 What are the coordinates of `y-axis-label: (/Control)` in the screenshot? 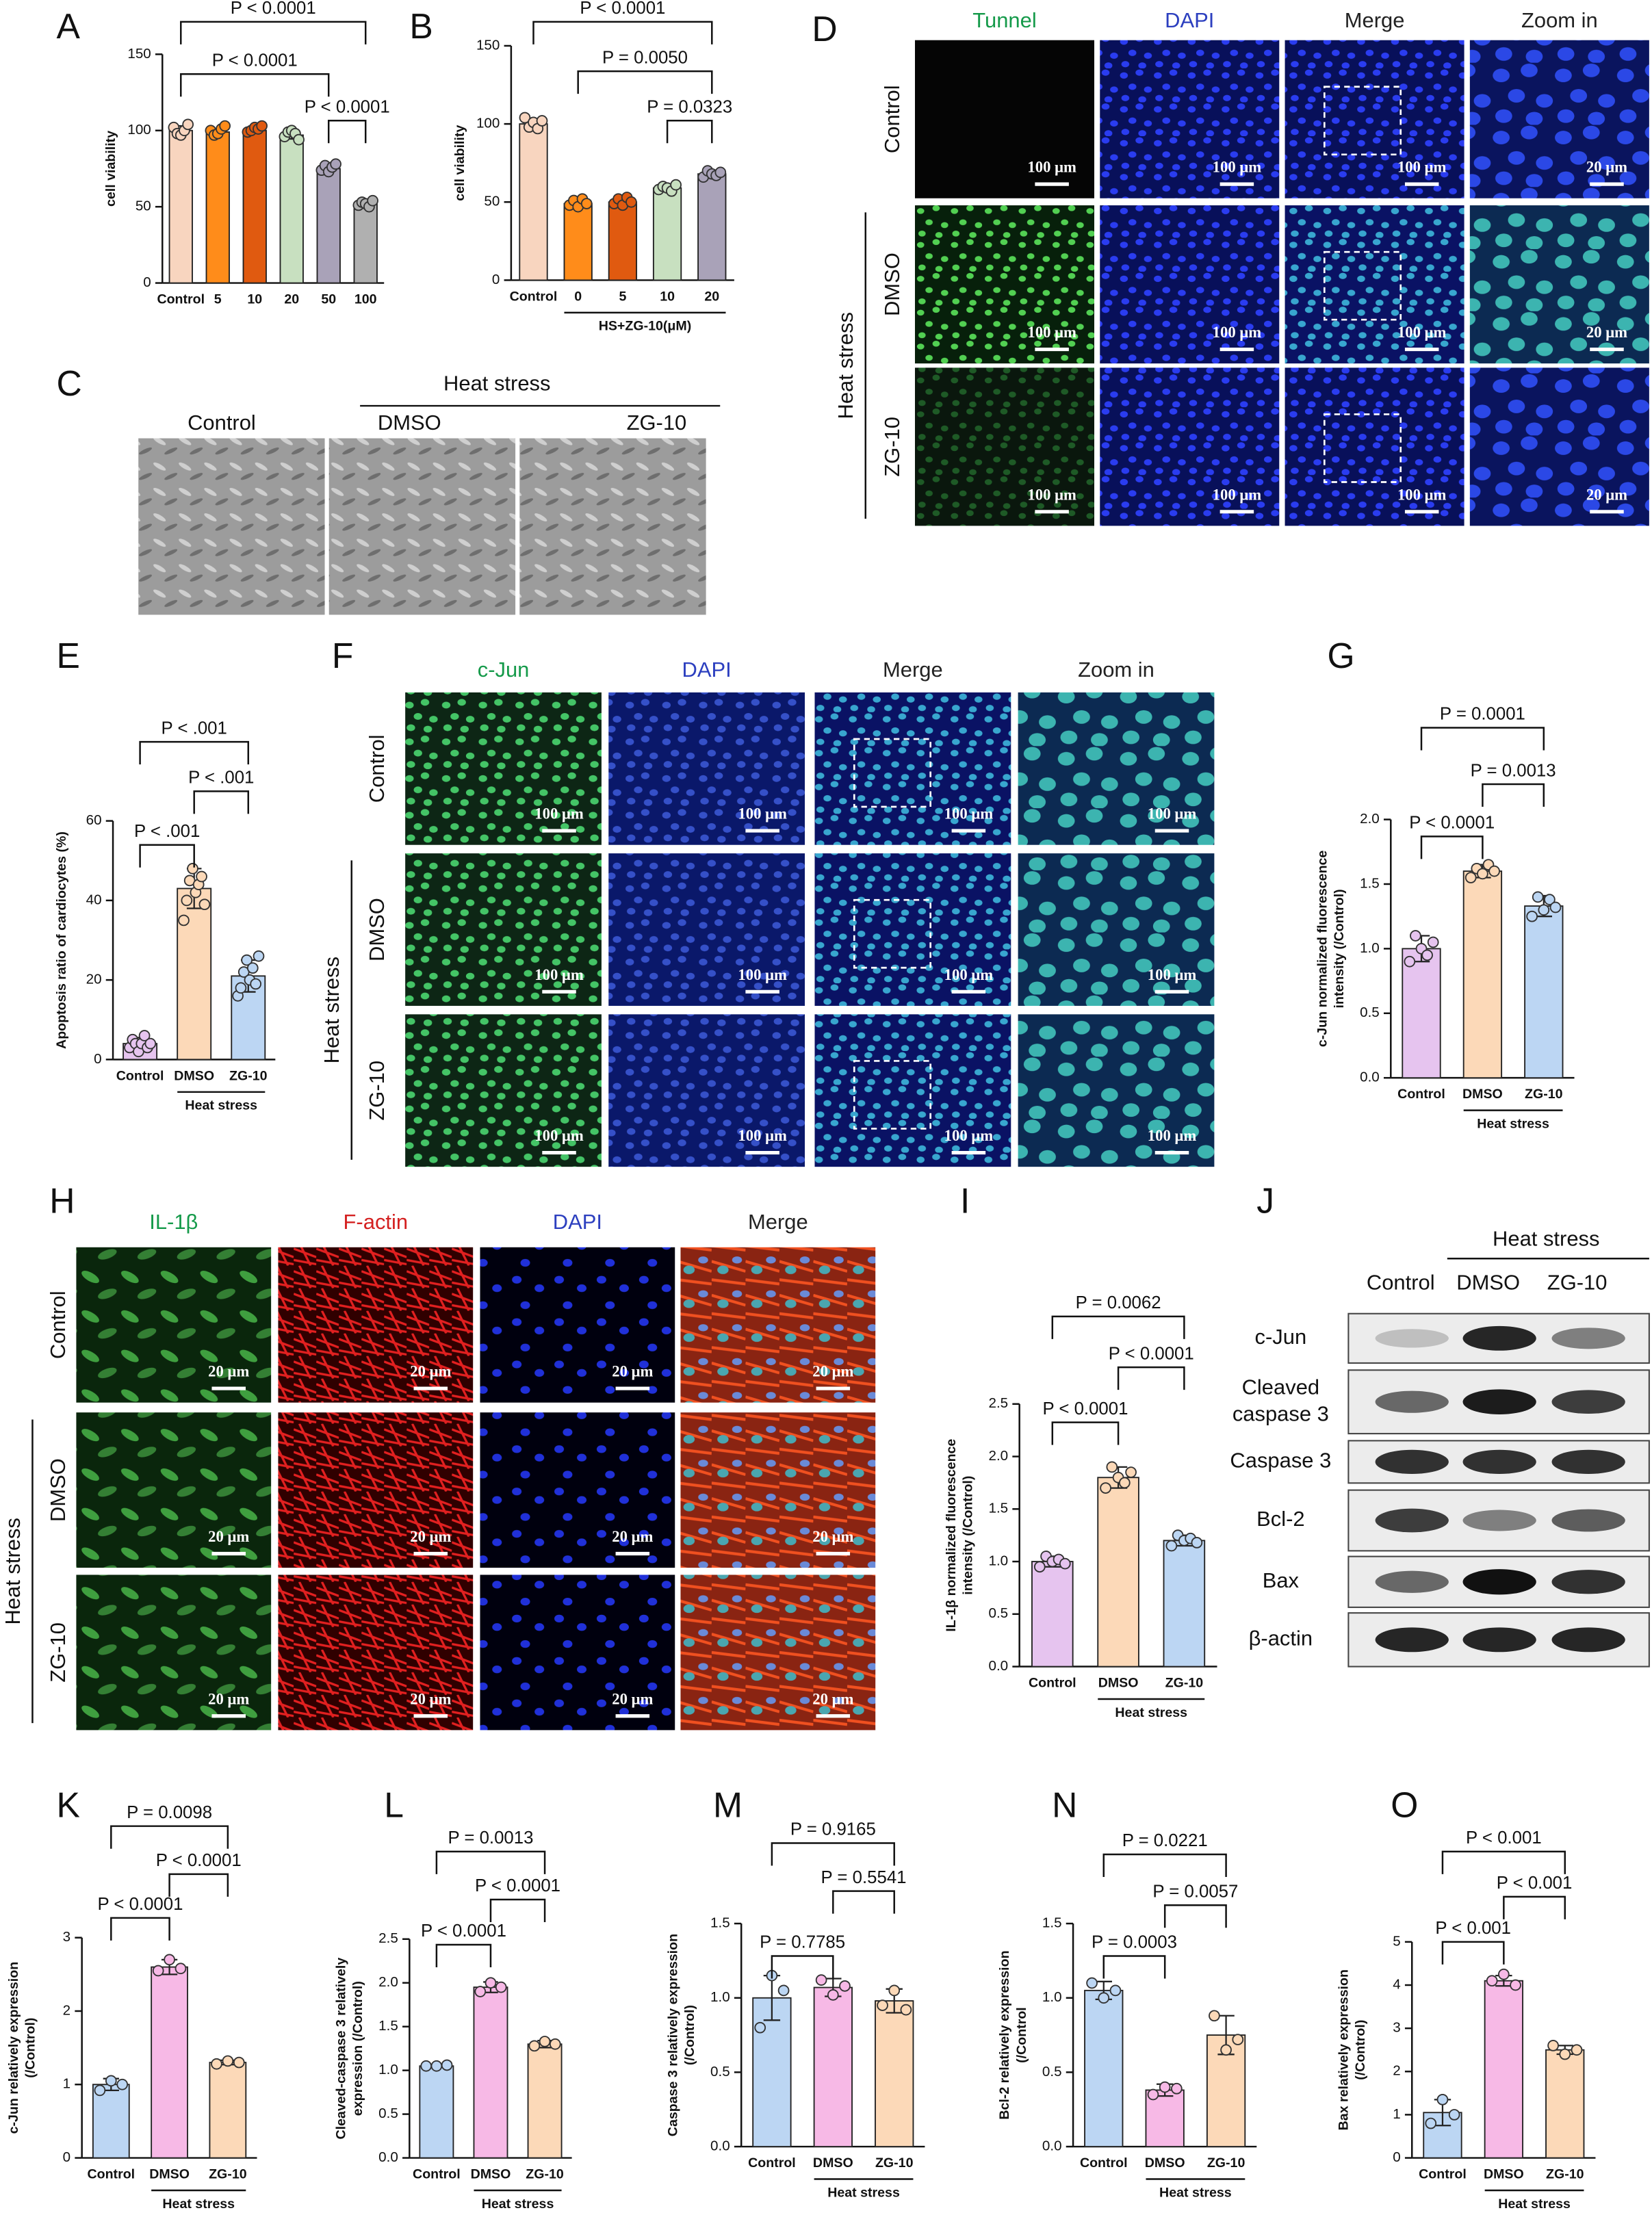 It's located at (1360, 2050).